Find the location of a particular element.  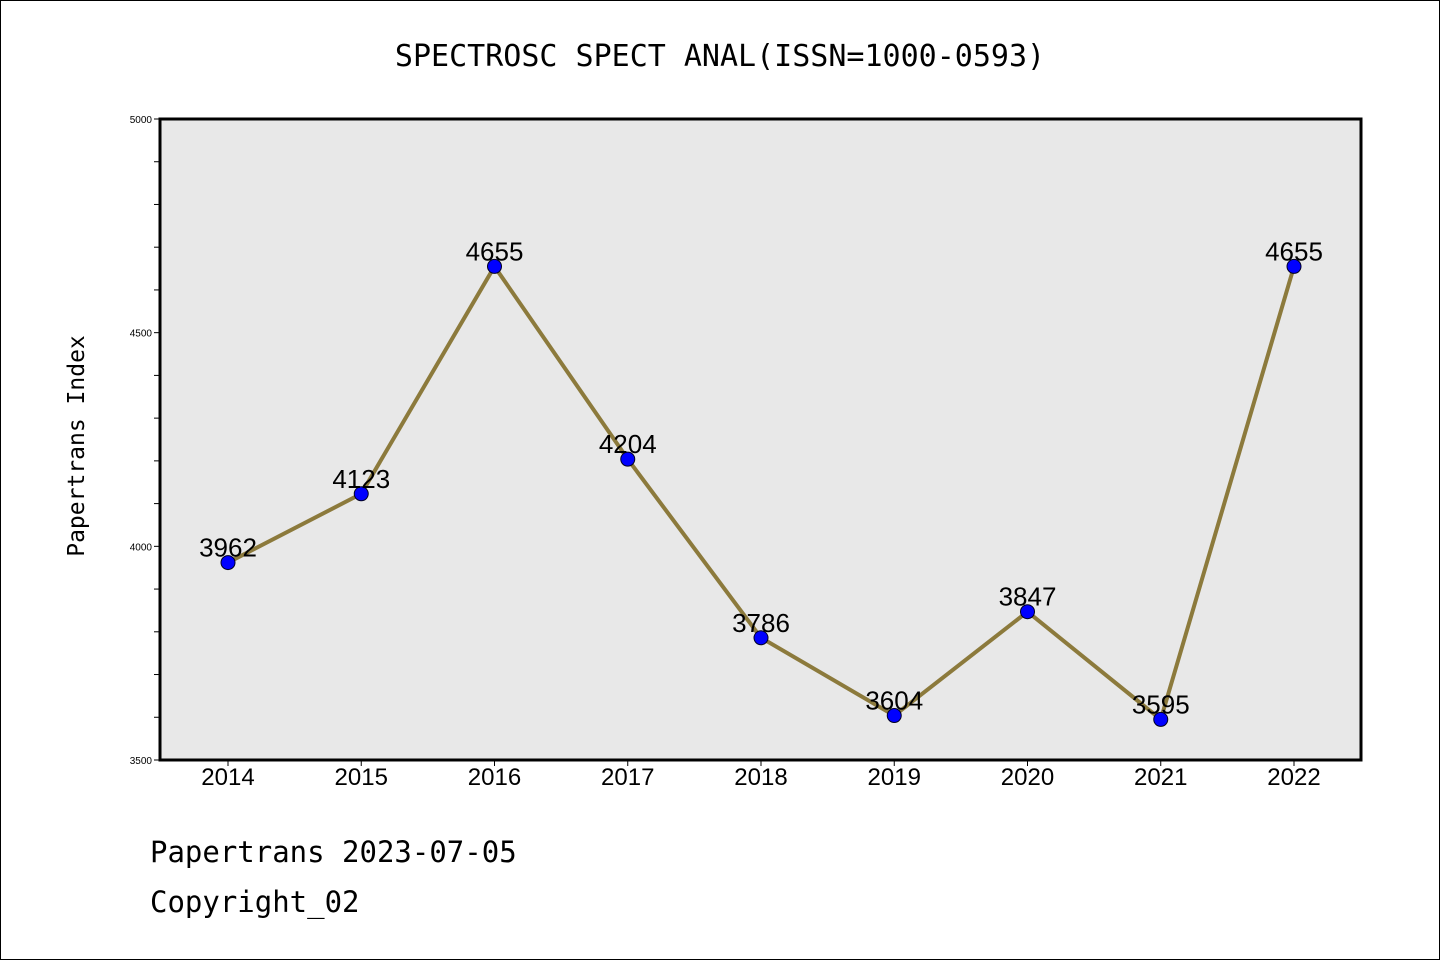

y-tick-label: 3500 is located at coordinates (141, 761).